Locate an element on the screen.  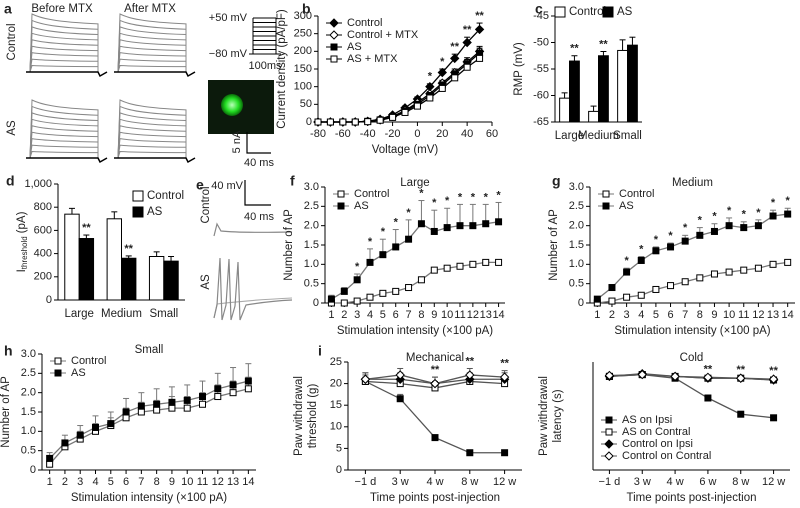
x-tick-label: 3 is located at coordinates (627, 315).